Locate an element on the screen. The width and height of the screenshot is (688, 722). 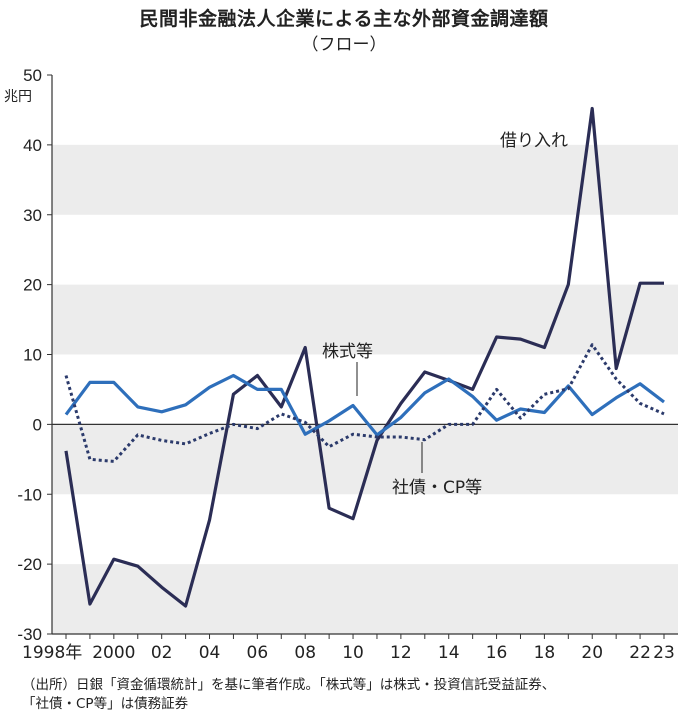
x-tick-label: 06 is located at coordinates (258, 653).